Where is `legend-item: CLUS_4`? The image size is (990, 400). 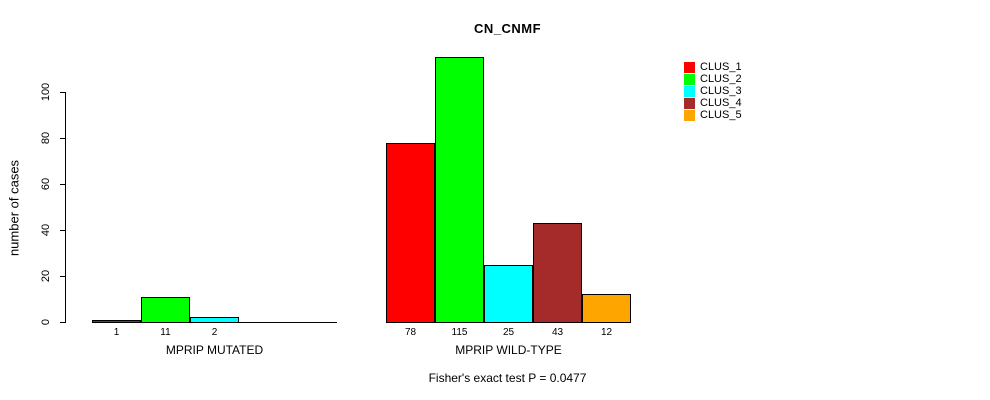 legend-item: CLUS_4 is located at coordinates (713, 103).